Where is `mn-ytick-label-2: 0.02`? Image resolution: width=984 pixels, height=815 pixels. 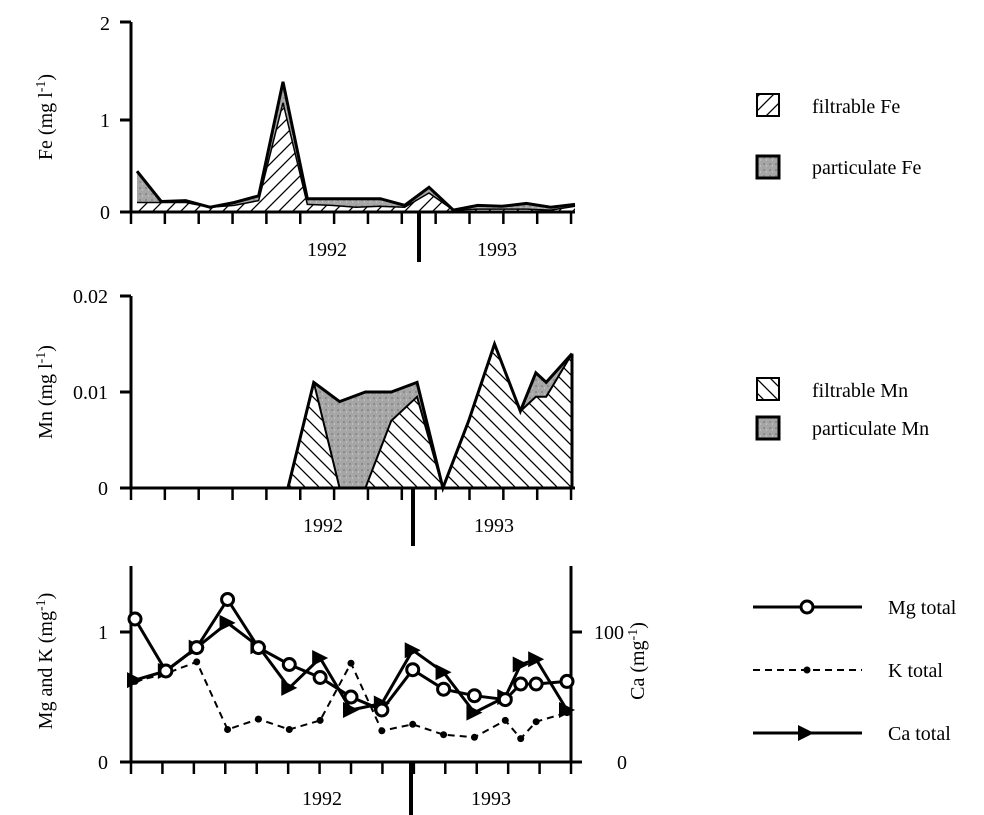
mn-ytick-label-2: 0.02 is located at coordinates (90, 297).